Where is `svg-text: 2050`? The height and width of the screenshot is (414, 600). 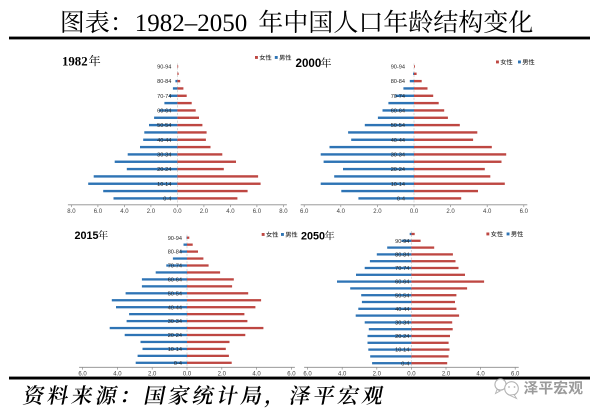
svg-text: 2050 is located at coordinates (313, 237).